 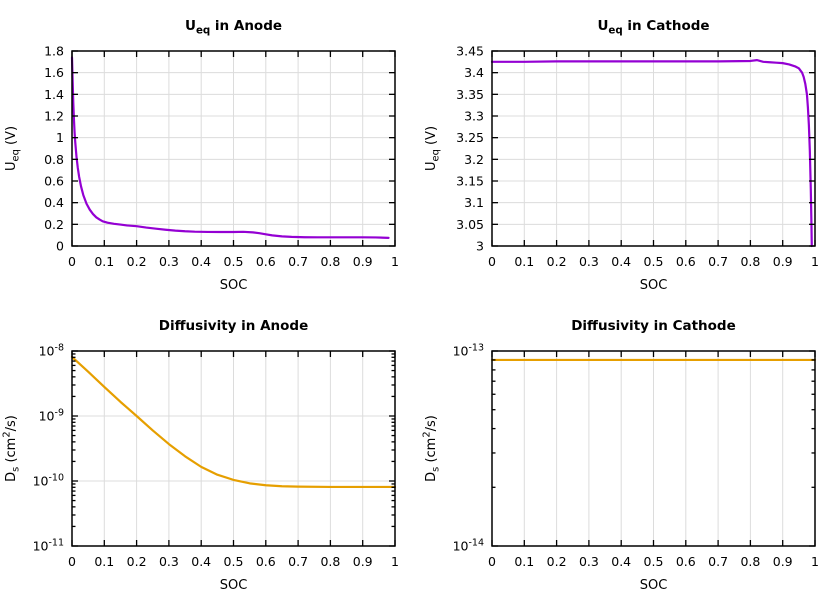 What do you see at coordinates (54, 202) in the screenshot?
I see `y-tick-label: 0.4` at bounding box center [54, 202].